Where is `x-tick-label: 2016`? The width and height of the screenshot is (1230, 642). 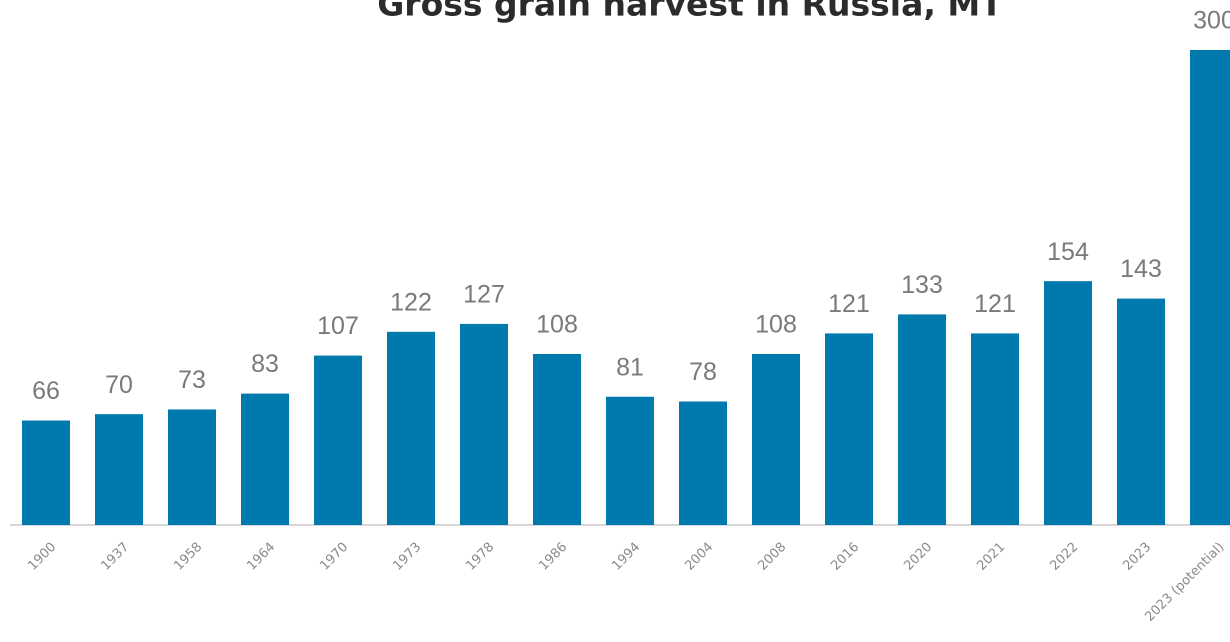
x-tick-label: 2016 is located at coordinates (845, 557).